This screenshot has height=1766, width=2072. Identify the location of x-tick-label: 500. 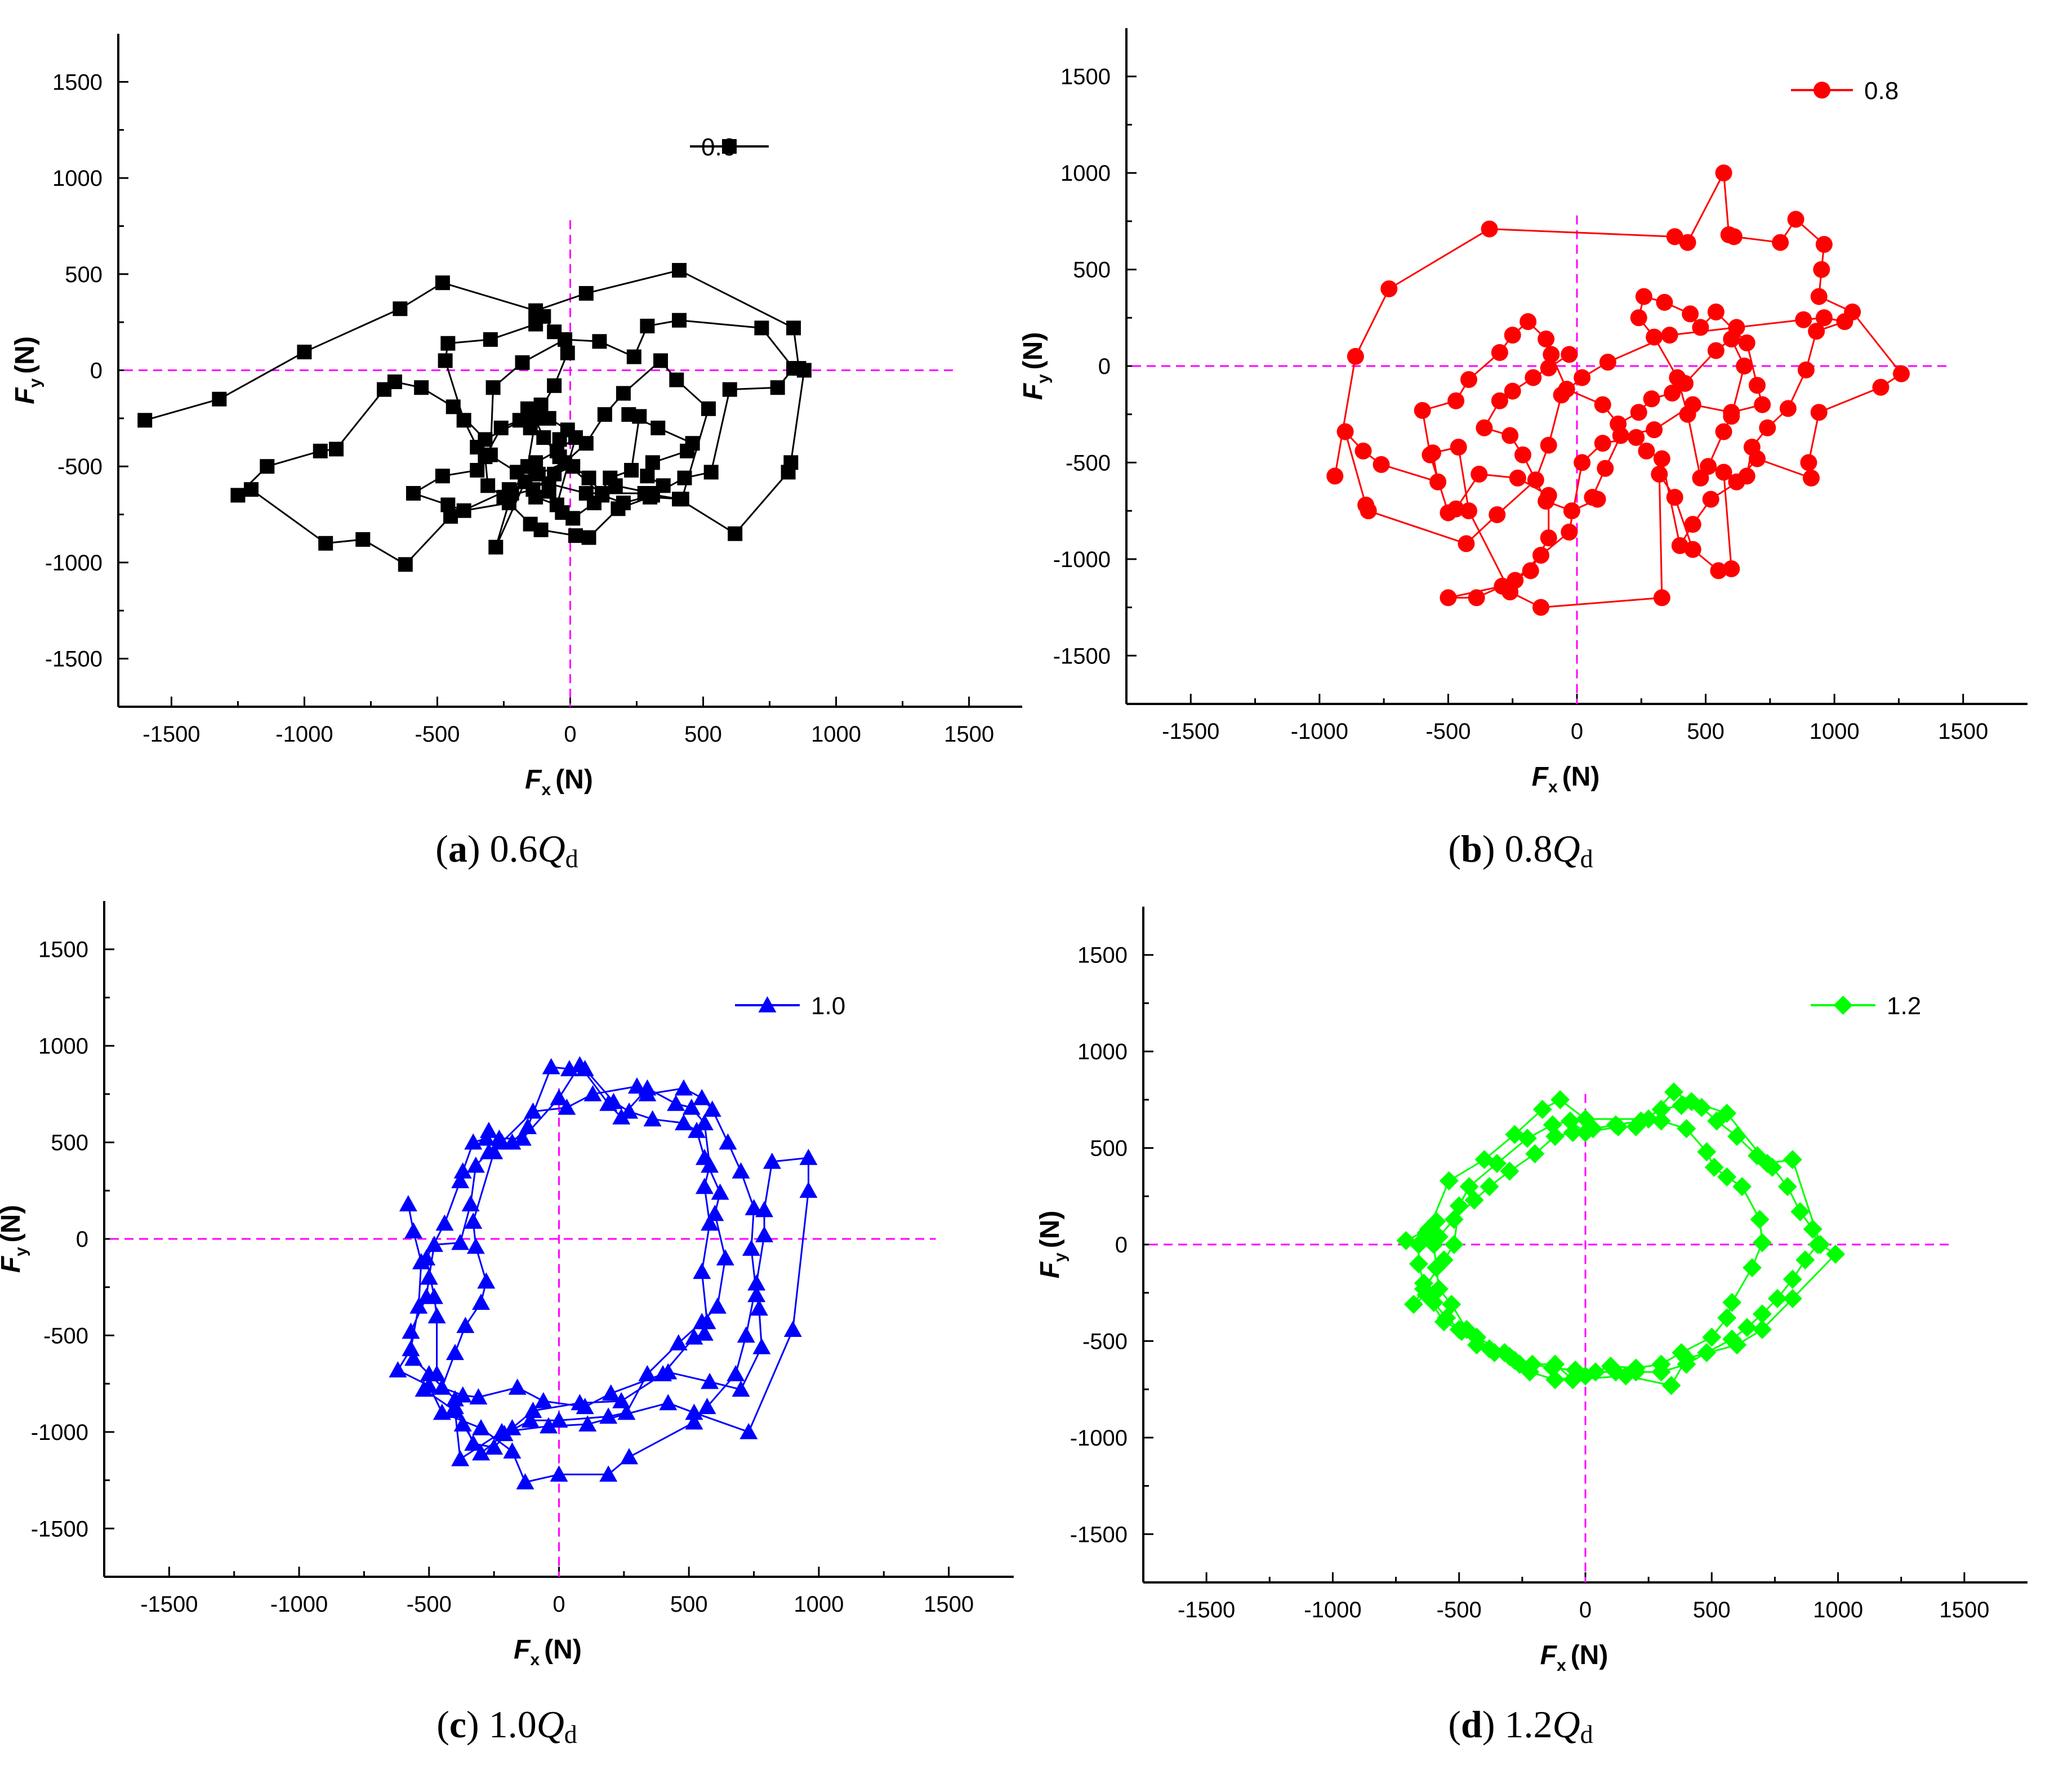
(1712, 1610).